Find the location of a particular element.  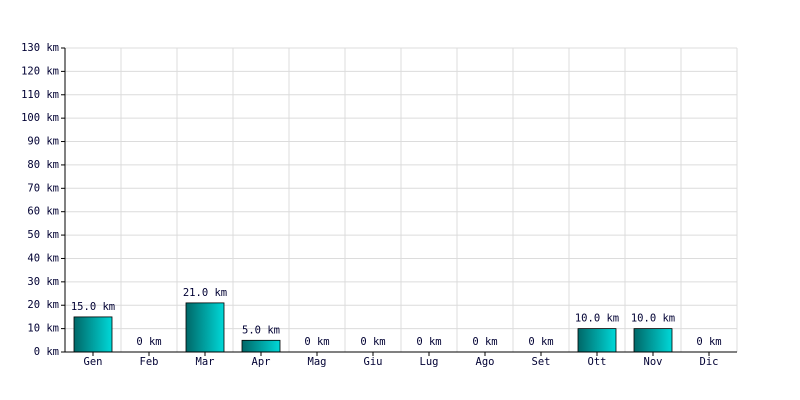

x-tick-label: Set is located at coordinates (541, 362).